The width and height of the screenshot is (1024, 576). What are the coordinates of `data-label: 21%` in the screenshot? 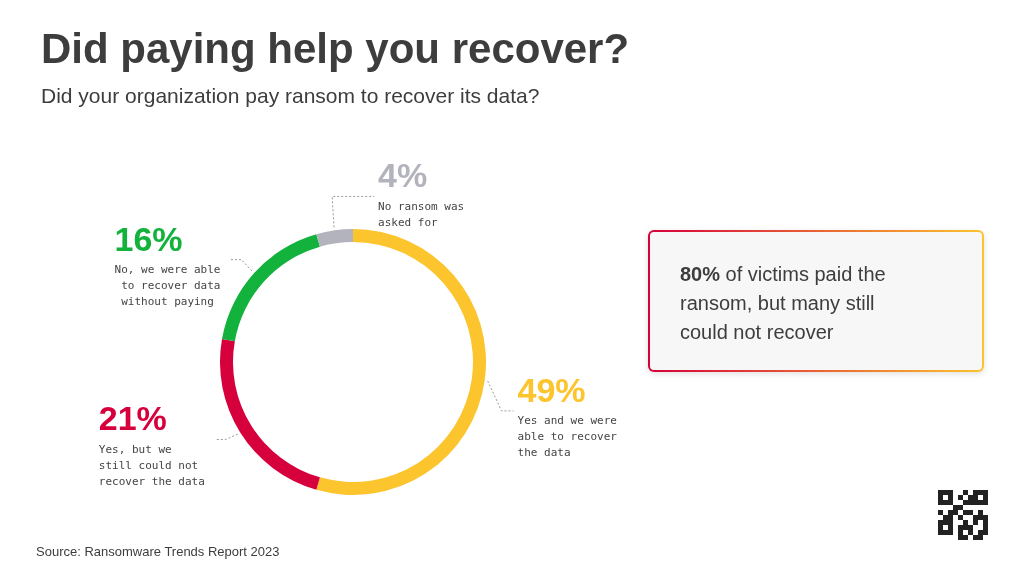 It's located at (132, 418).